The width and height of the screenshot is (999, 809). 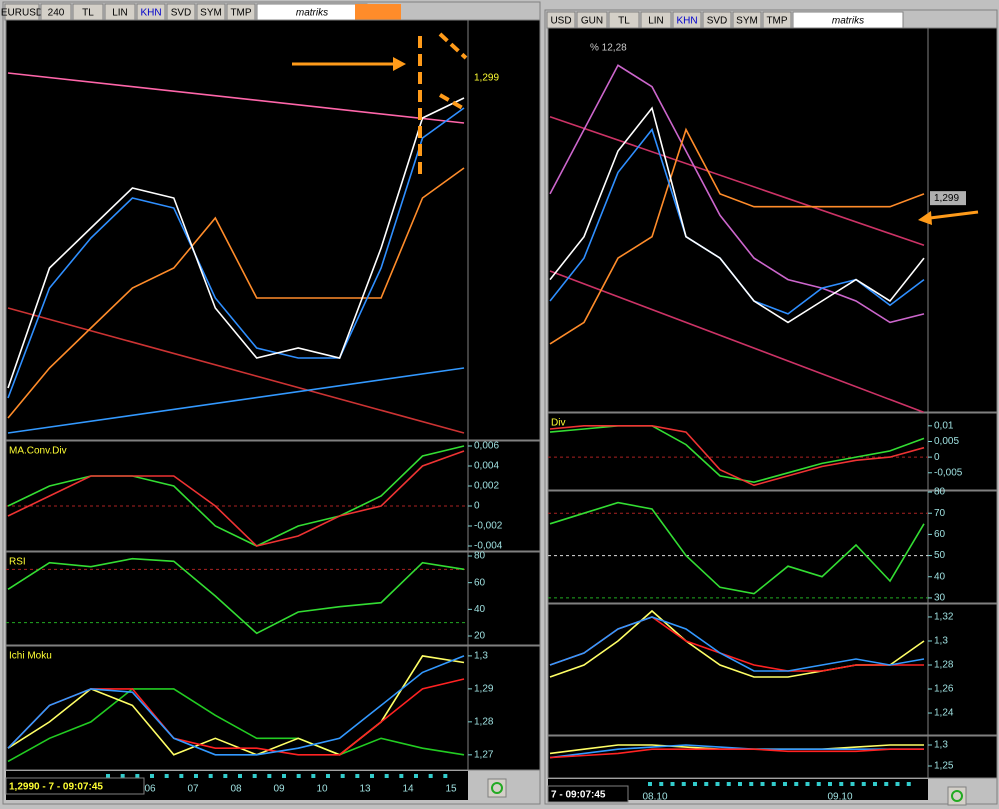 I want to click on y-tick-label: 70, so click(x=940, y=513).